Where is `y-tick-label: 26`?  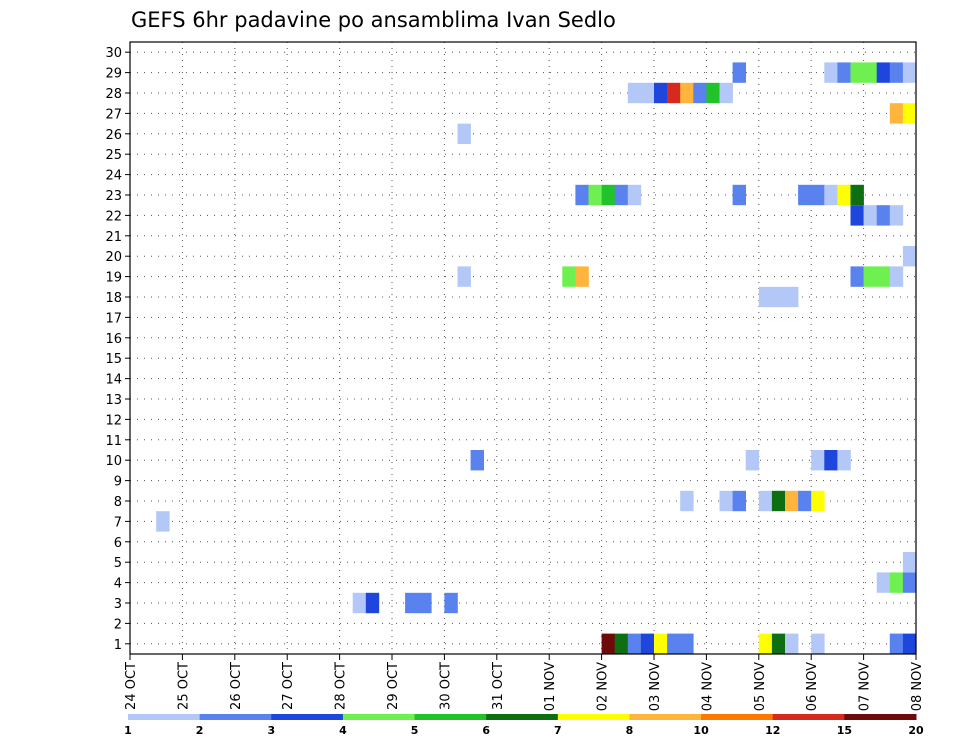
y-tick-label: 26 is located at coordinates (113, 135).